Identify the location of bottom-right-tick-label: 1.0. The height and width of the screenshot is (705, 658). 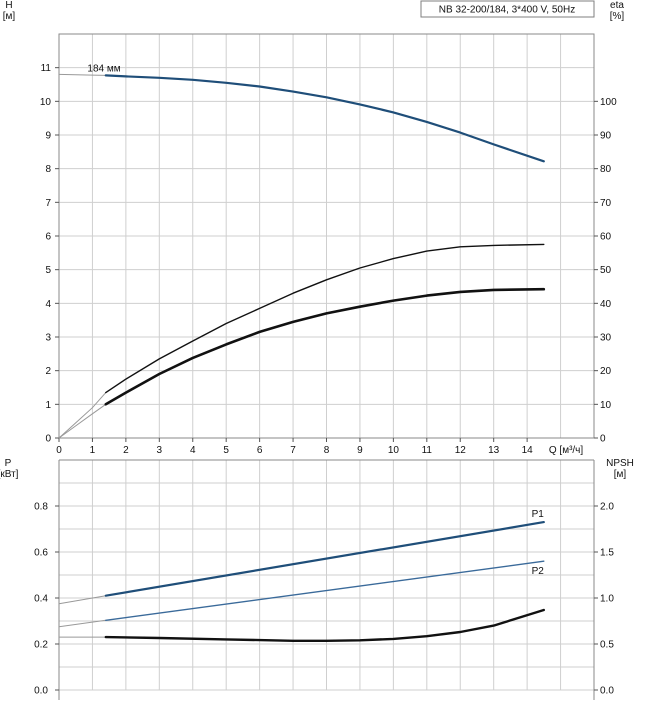
(607, 599).